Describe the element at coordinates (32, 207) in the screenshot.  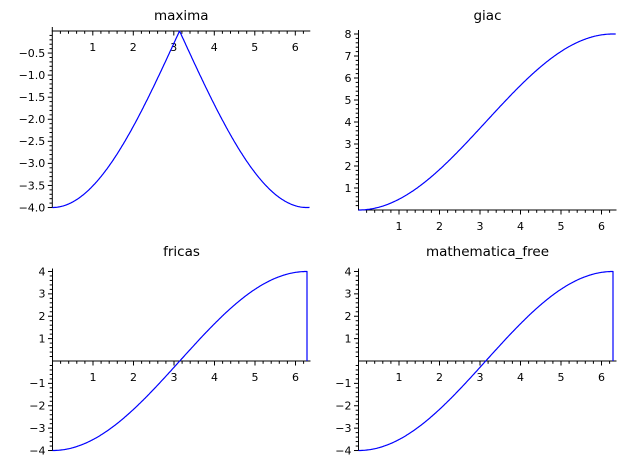
I see `y-tick-label: −4.0` at that location.